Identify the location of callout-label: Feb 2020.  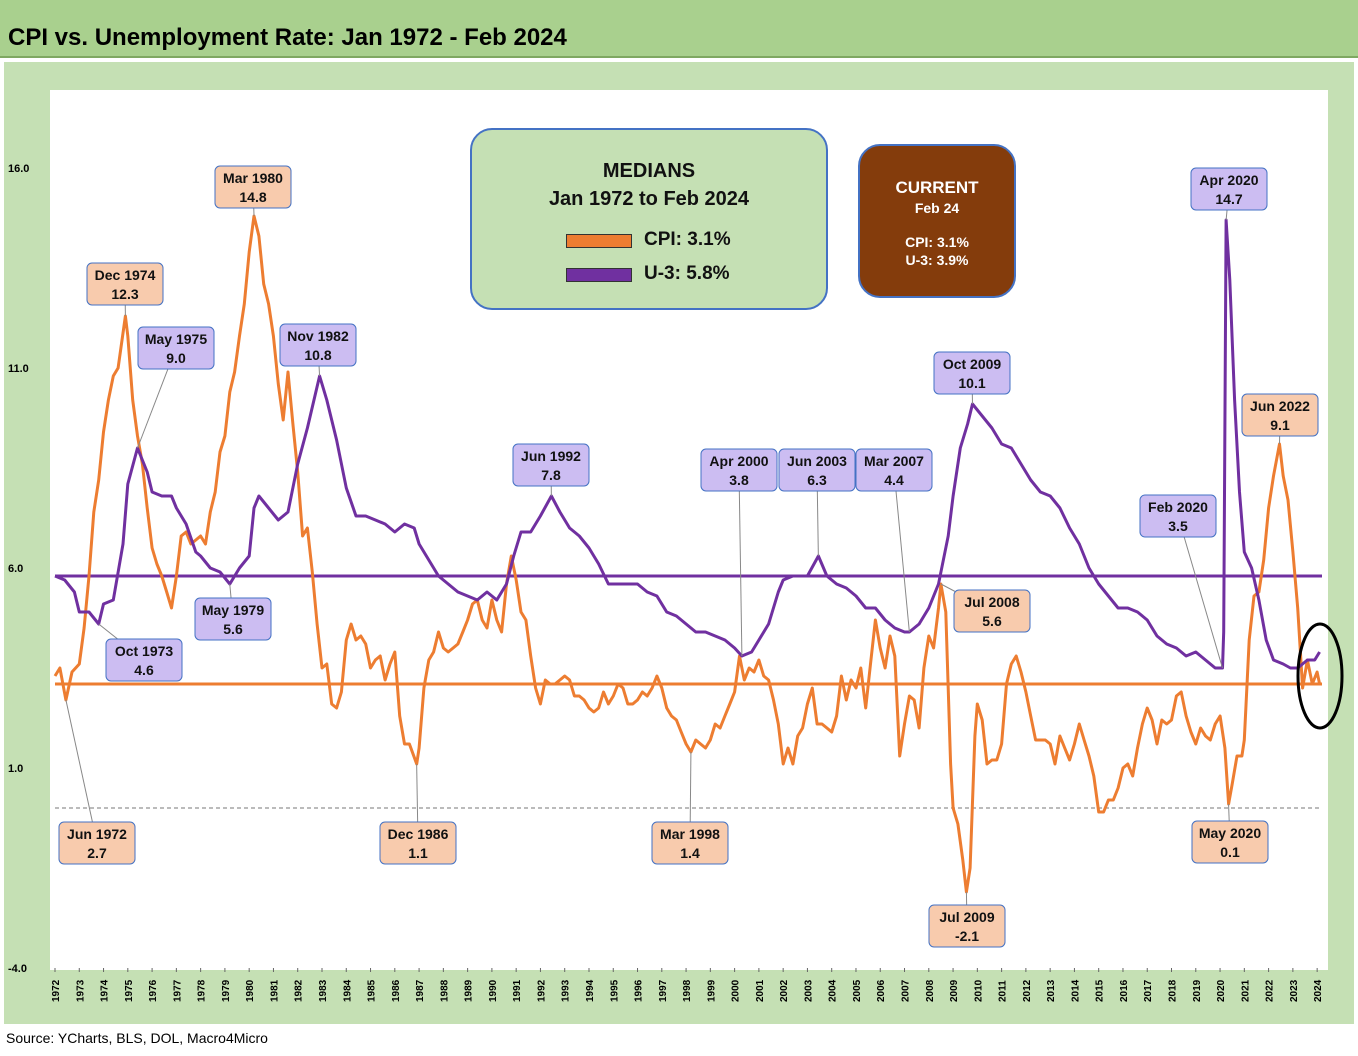
(1178, 507).